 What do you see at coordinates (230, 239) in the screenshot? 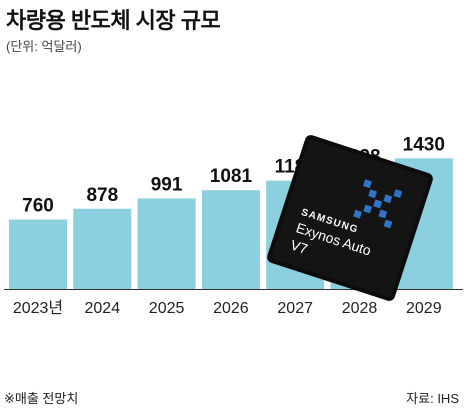
I see `bar-2026` at bounding box center [230, 239].